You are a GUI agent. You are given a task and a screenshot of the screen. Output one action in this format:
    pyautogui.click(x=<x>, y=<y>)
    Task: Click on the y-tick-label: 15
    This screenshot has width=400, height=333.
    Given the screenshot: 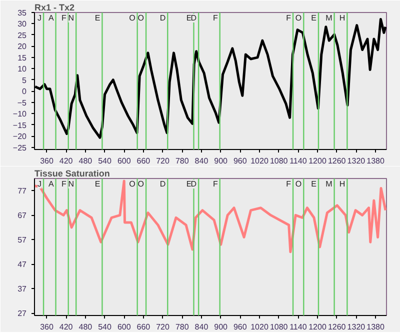 What is the action you would take?
    pyautogui.click(x=23, y=57)
    